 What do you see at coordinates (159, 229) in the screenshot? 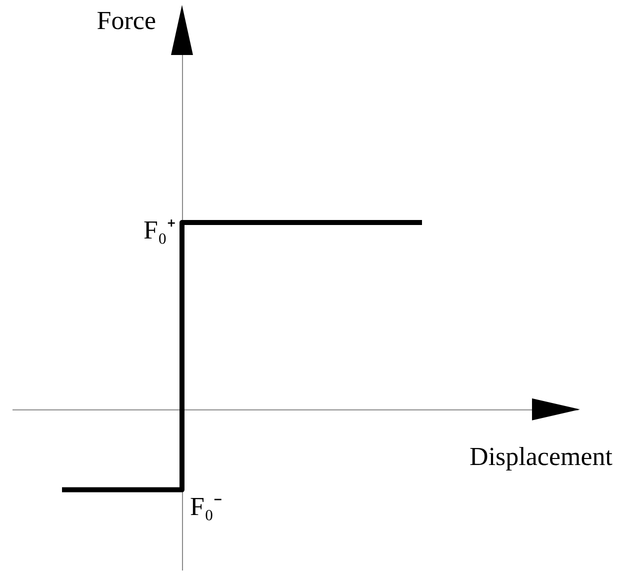
I see `annotation: F₀⁺` at bounding box center [159, 229].